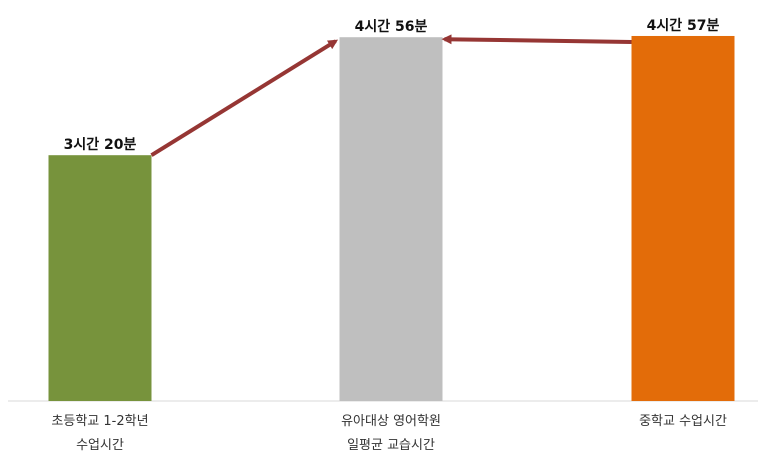 The width and height of the screenshot is (761, 461). I want to click on category-label-1-line-1: 초등학교 1-2학년, so click(99, 421).